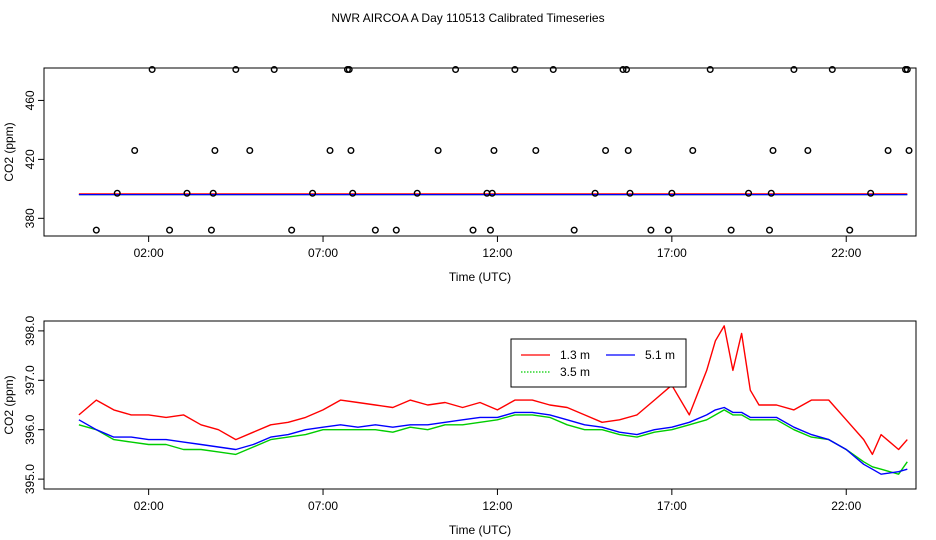 Image resolution: width=936 pixels, height=540 pixels. What do you see at coordinates (480, 530) in the screenshot?
I see `bottom-x-axis-label: Time (UTC)` at bounding box center [480, 530].